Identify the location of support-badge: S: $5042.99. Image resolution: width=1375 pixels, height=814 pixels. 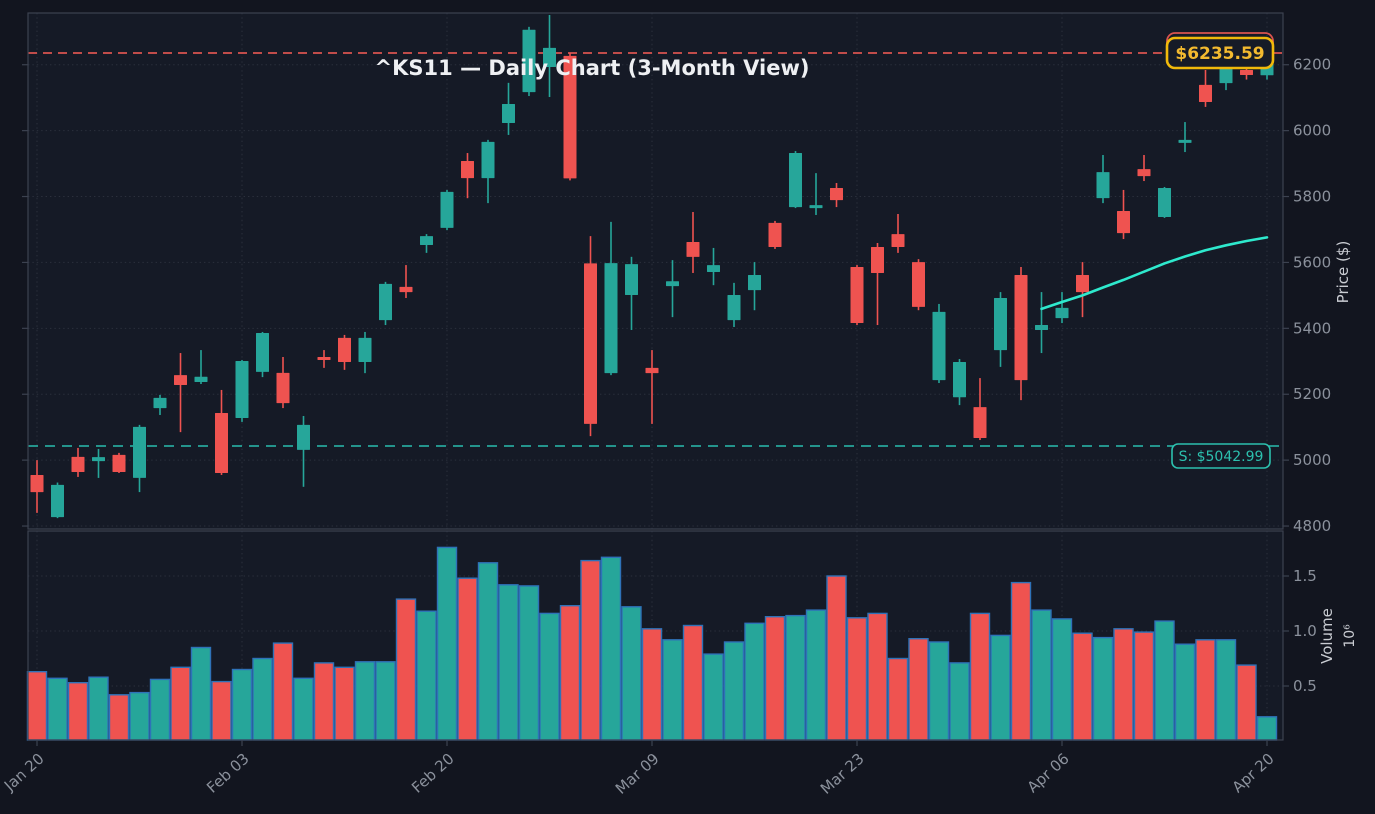
(1221, 456).